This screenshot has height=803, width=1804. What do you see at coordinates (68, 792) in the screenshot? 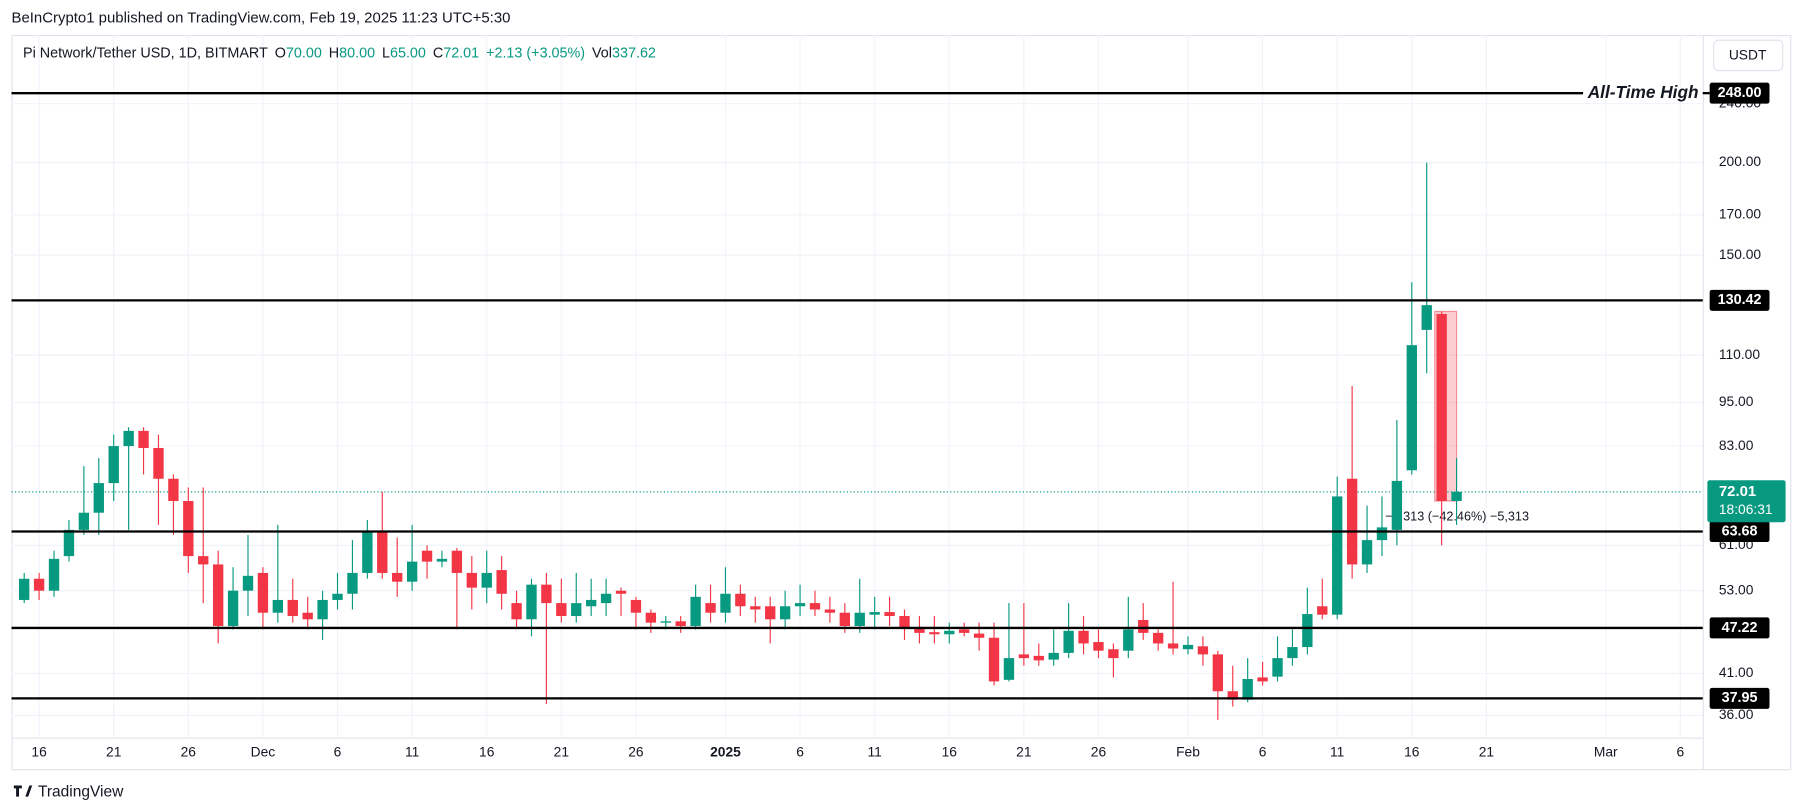
I see `footer: TradingView` at bounding box center [68, 792].